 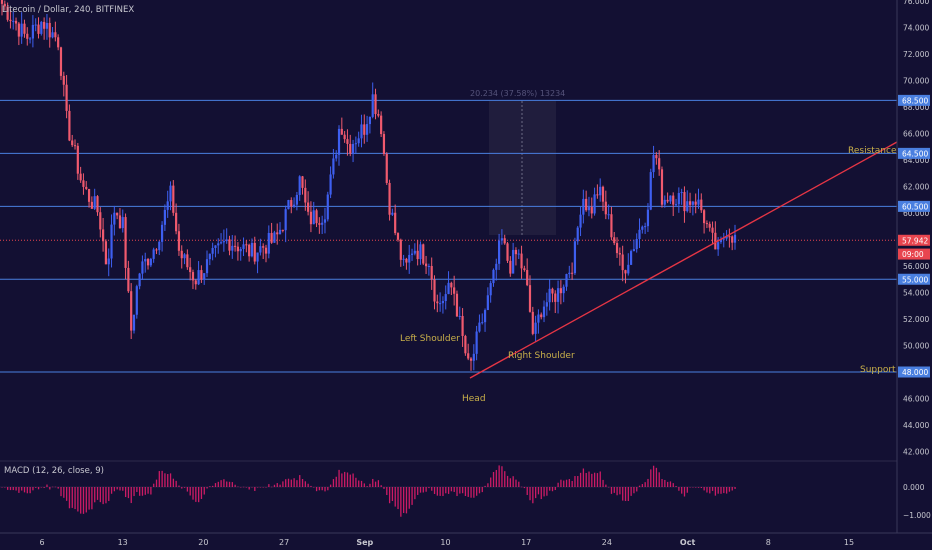 I want to click on symbol-title: Litecoin / Dollar, 240, BITFINEX, so click(x=68, y=10).